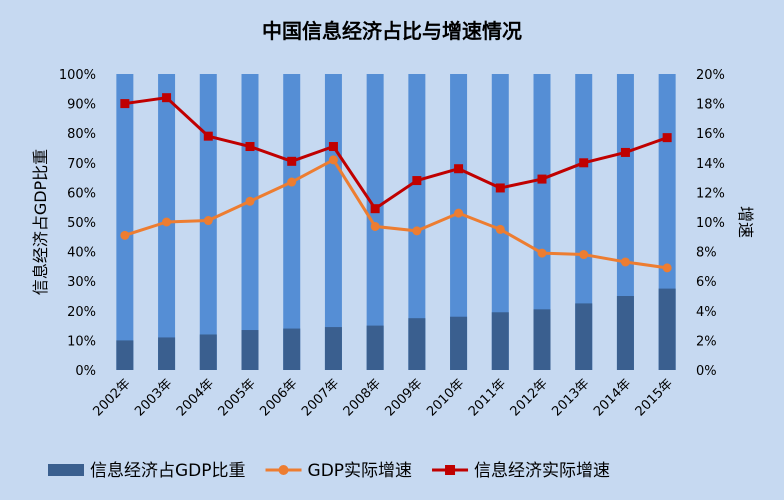 This screenshot has width=784, height=500. What do you see at coordinates (81, 341) in the screenshot?
I see `y-tick-label: 10%` at bounding box center [81, 341].